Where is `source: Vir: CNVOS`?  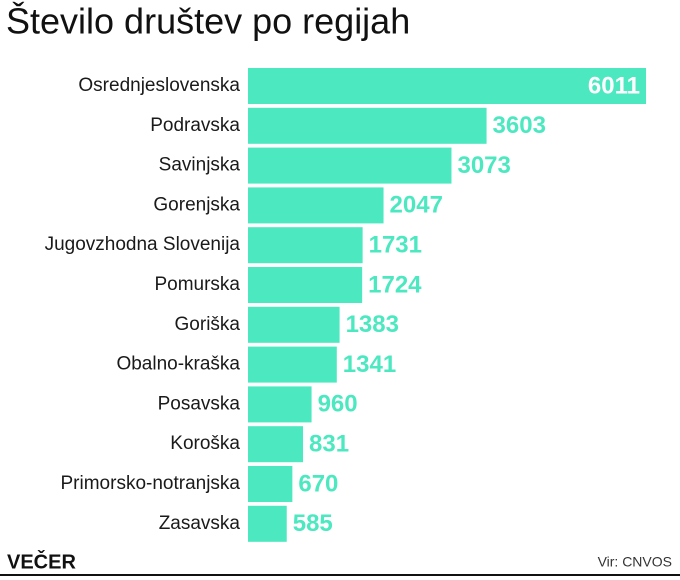
source: Vir: CNVOS is located at coordinates (635, 562).